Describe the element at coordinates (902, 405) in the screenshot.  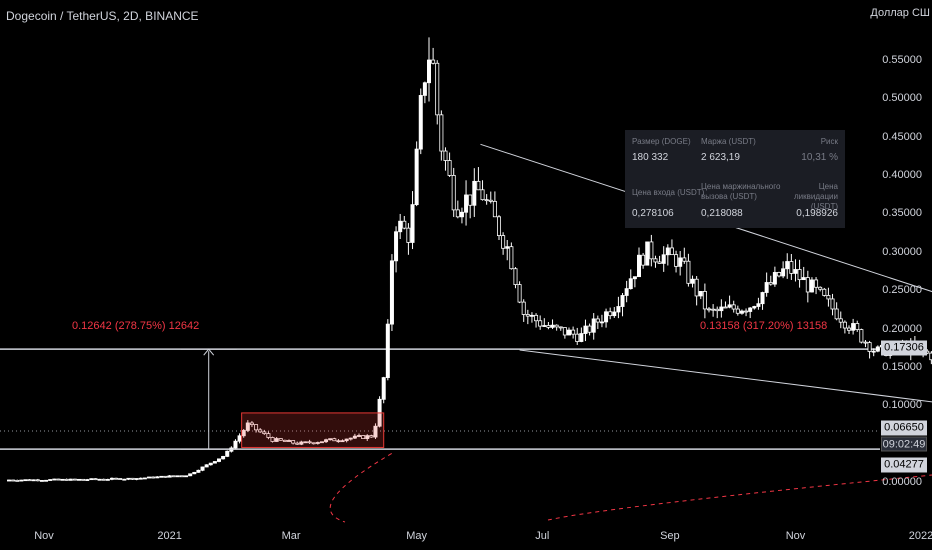
I see `price-axis-tick: 0.10000` at that location.